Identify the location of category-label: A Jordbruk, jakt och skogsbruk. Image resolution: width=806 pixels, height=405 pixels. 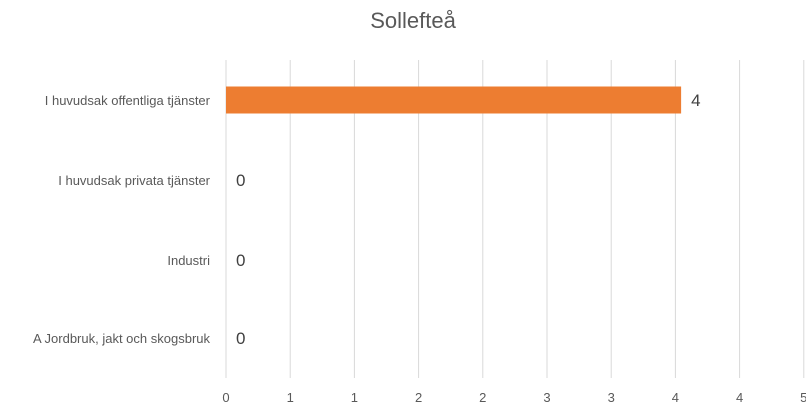
(122, 338).